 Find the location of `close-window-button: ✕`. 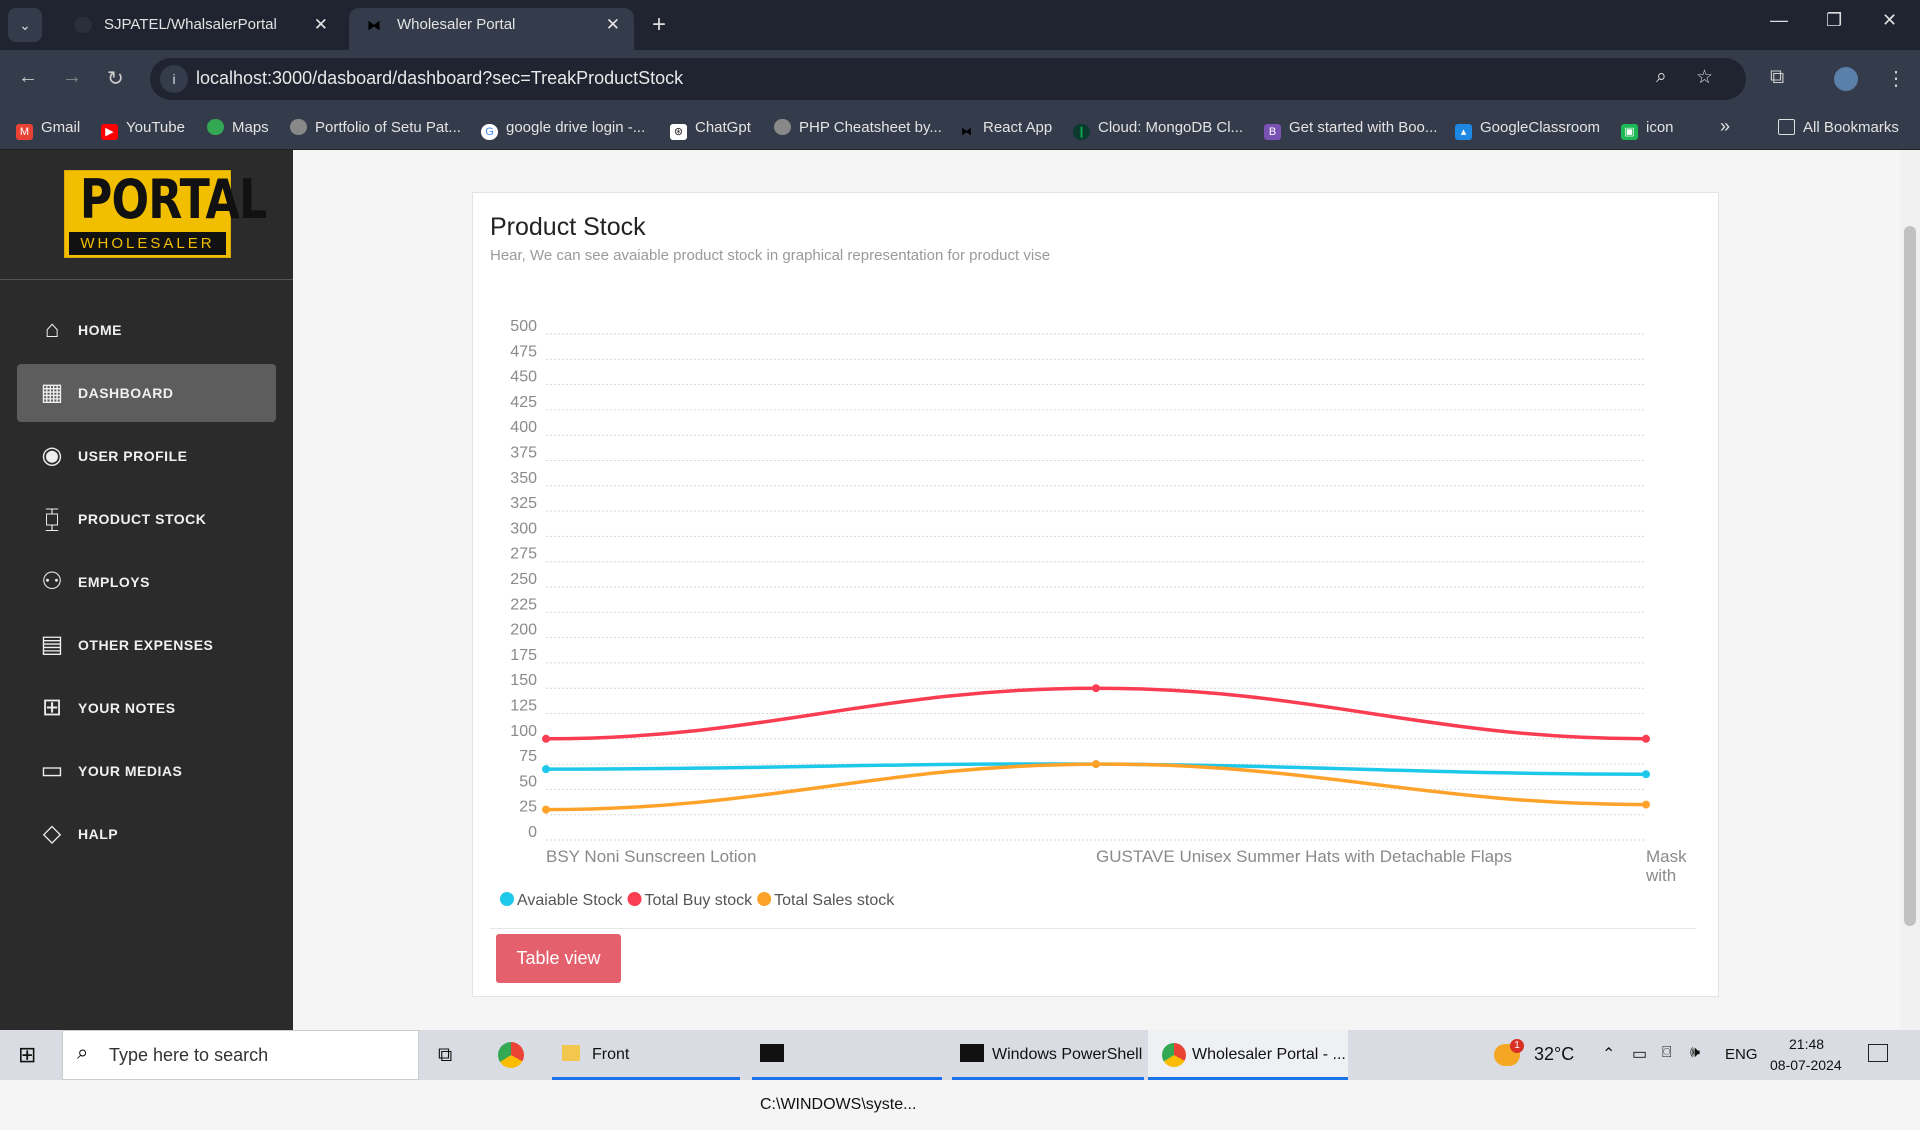

close-window-button: ✕ is located at coordinates (1890, 20).